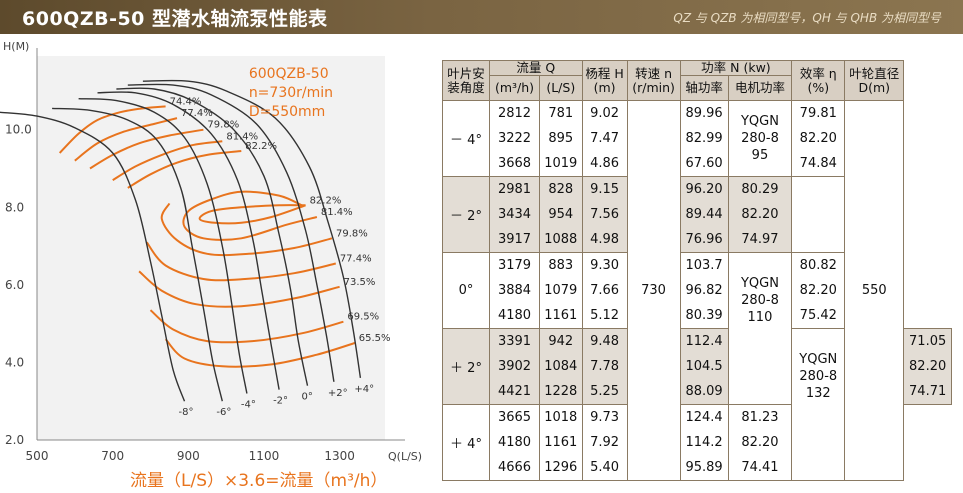 This screenshot has height=493, width=963. What do you see at coordinates (704, 138) in the screenshot?
I see `cell-p: 89.96 82.99 67.60` at bounding box center [704, 138].